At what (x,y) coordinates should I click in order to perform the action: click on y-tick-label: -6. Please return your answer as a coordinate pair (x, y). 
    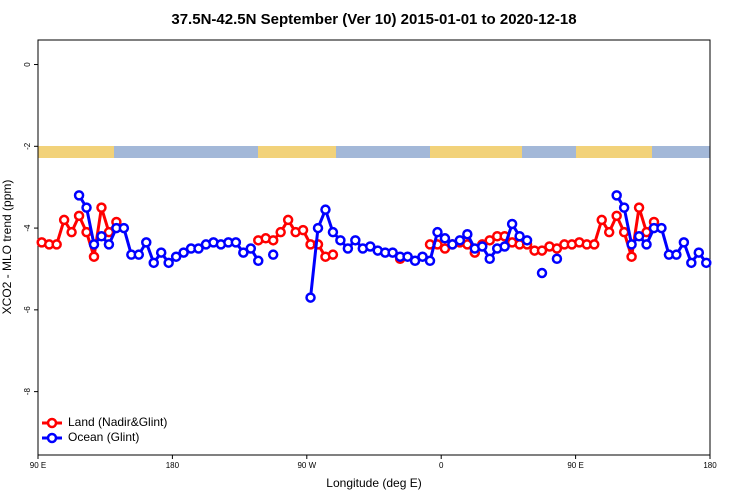
    Looking at the image, I should click on (27, 310).